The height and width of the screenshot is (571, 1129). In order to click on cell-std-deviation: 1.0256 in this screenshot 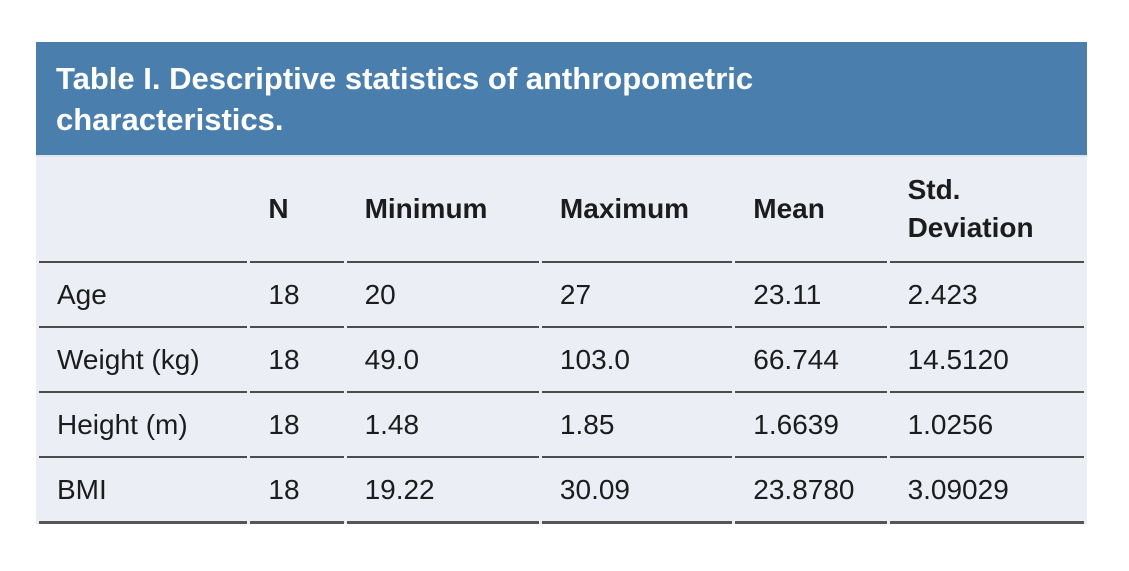, I will do `click(986, 425)`.